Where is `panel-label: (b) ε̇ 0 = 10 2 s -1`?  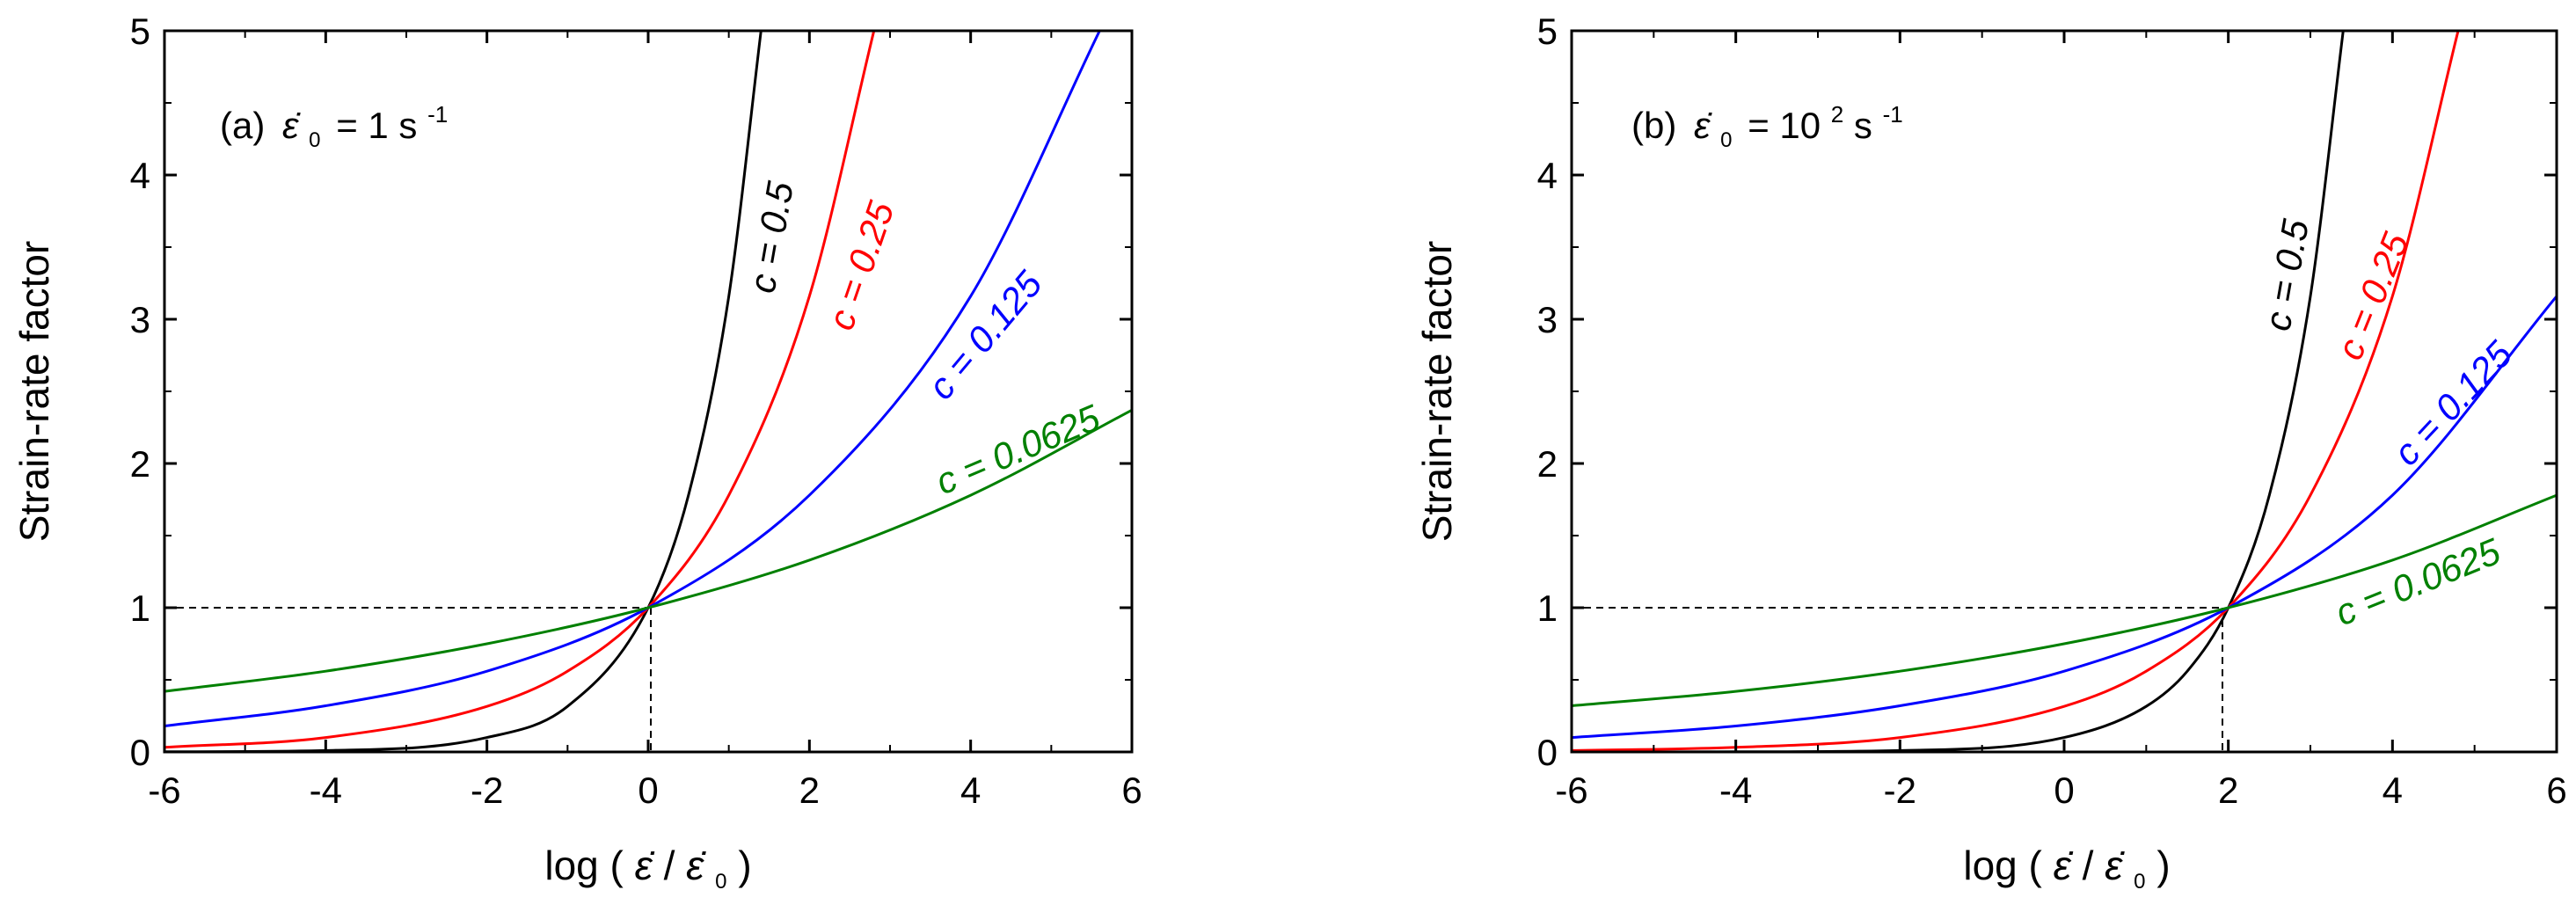 panel-label: (b) ε̇ 0 = 10 2 s -1 is located at coordinates (1767, 122).